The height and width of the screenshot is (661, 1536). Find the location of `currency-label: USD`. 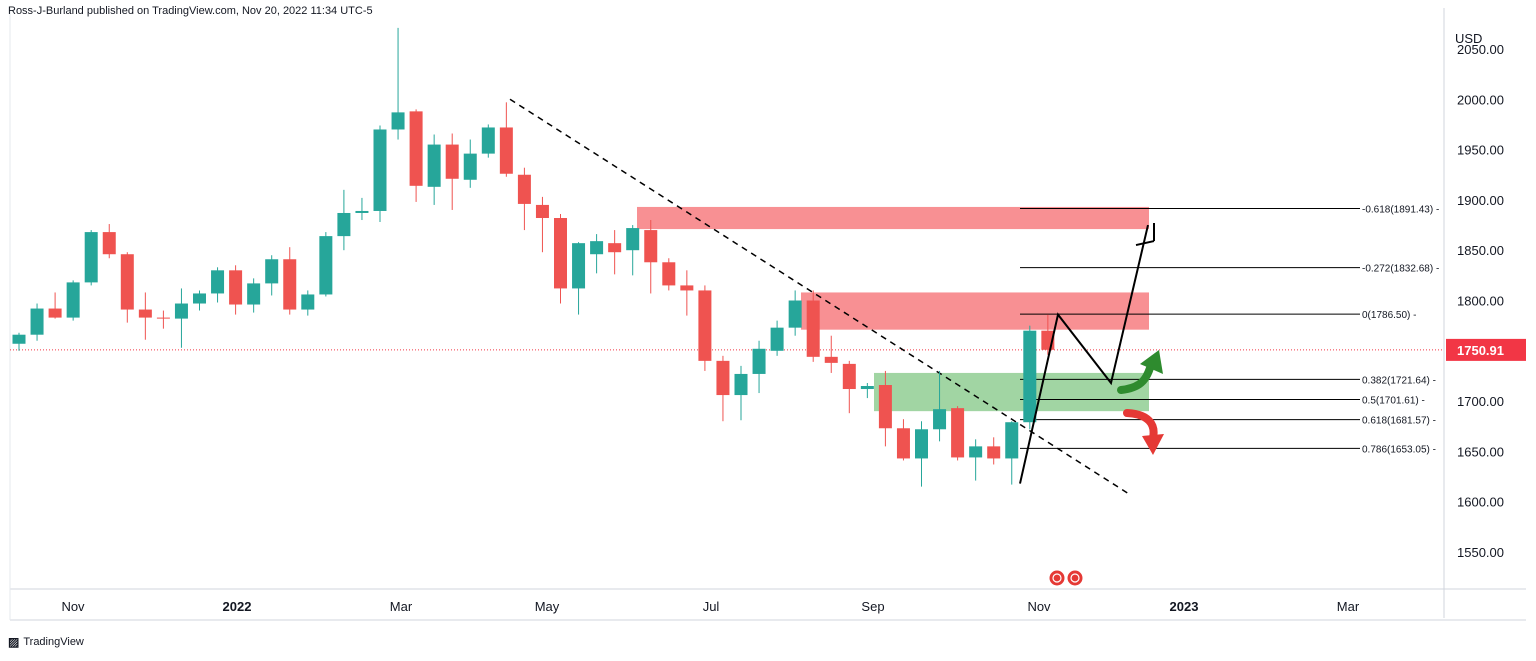

currency-label: USD is located at coordinates (1468, 38).